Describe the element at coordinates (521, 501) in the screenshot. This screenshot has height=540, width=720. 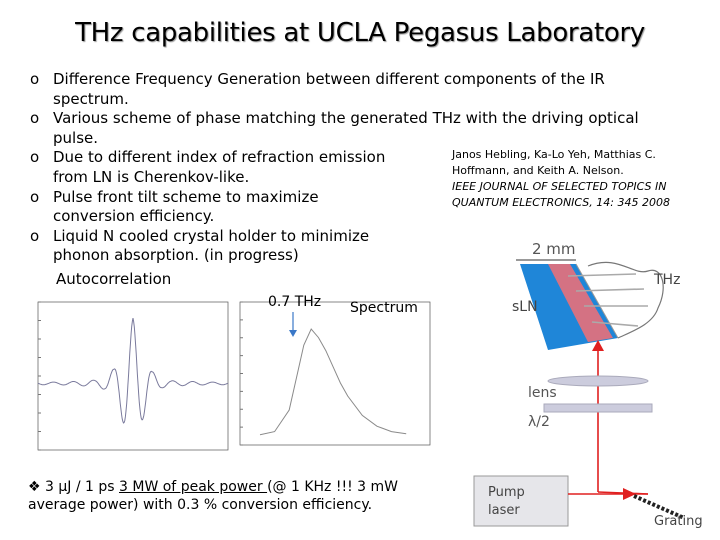
I see `pump-laser-box` at that location.